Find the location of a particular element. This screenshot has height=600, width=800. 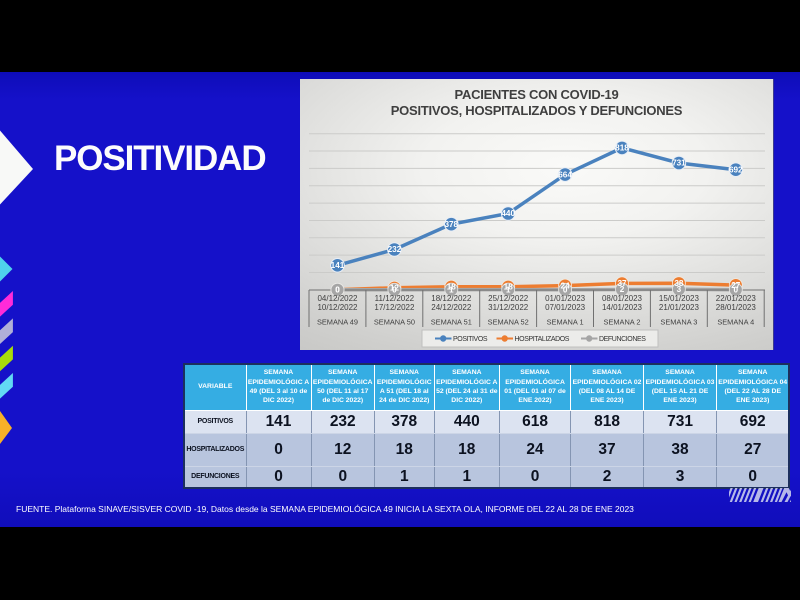

svg-text: 2 is located at coordinates (622, 289).